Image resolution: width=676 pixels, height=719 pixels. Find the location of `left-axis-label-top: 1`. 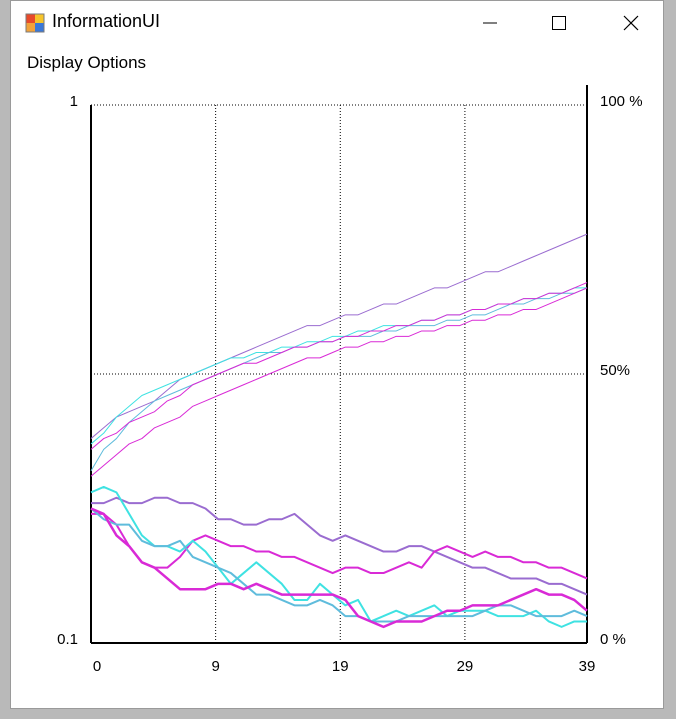

left-axis-label-top: 1 is located at coordinates (74, 101).